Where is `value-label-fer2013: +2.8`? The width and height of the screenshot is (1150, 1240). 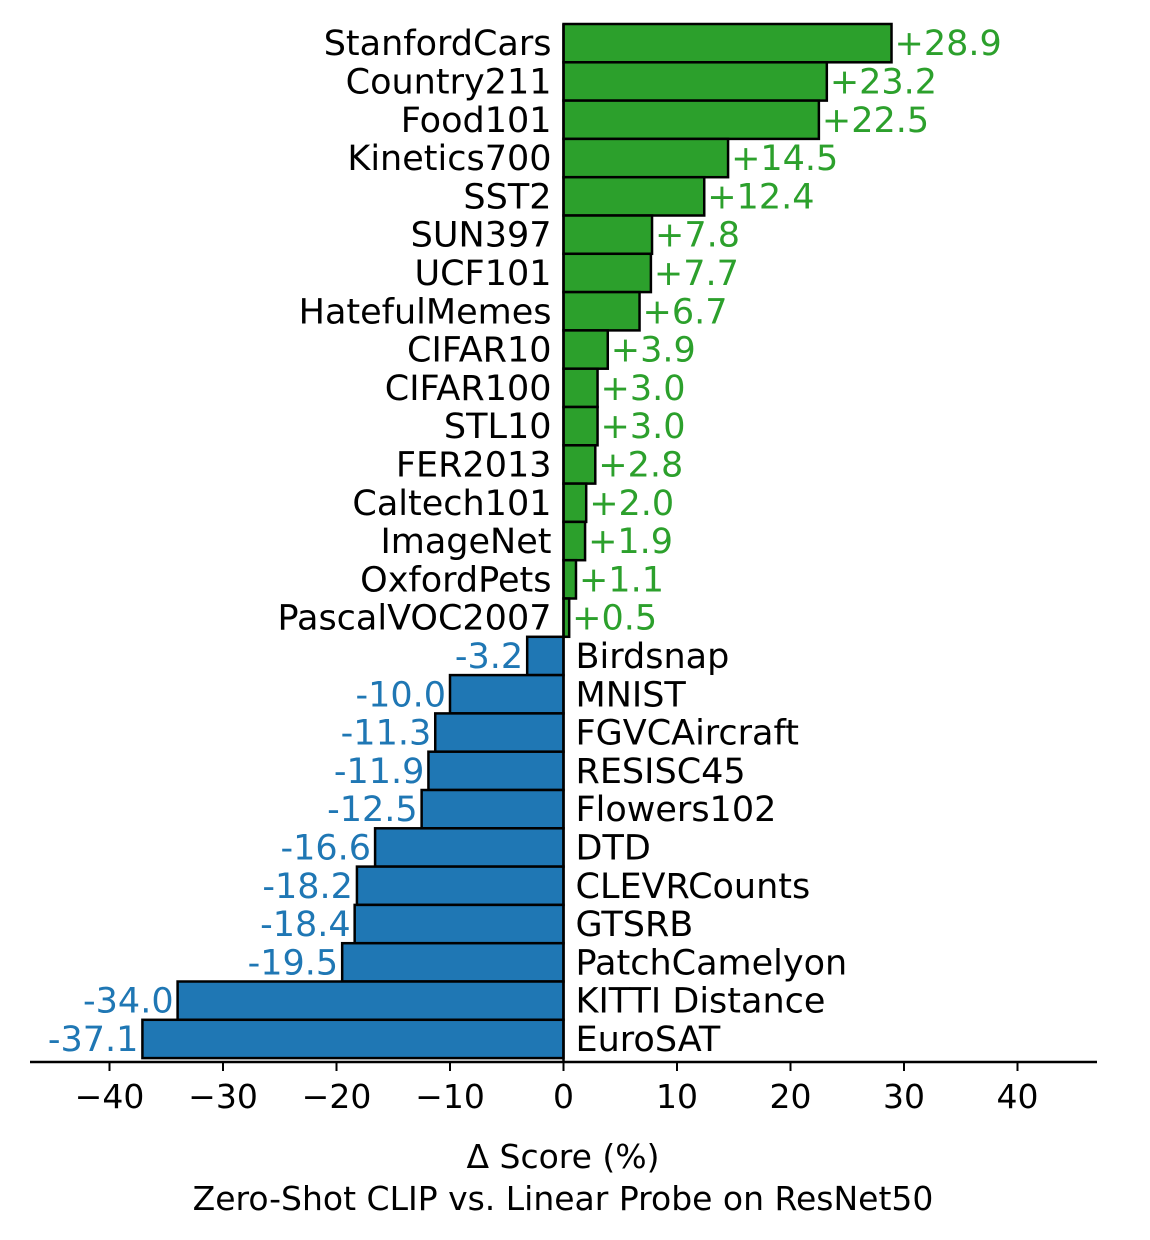
value-label-fer2013: +2.8 is located at coordinates (640, 465).